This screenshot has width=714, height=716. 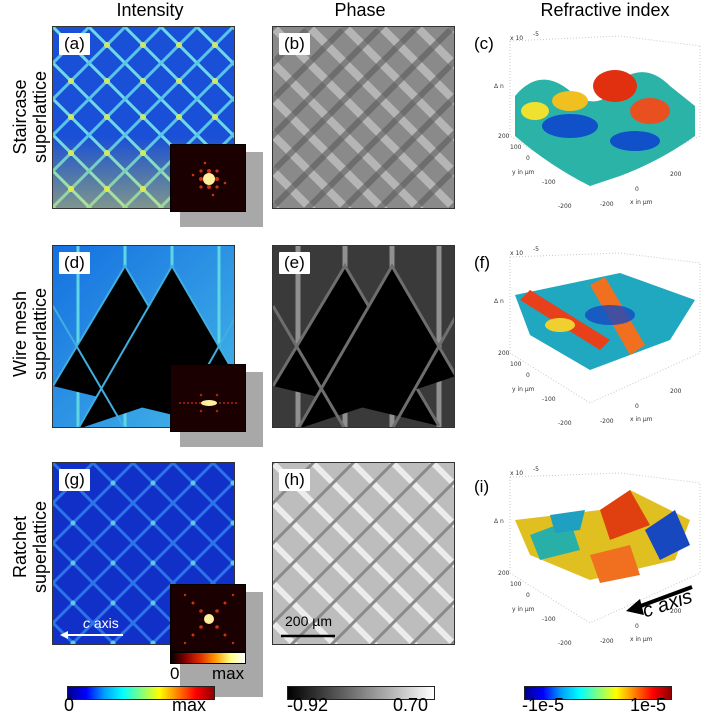 I want to click on column-header-phase: Phase, so click(x=360, y=10).